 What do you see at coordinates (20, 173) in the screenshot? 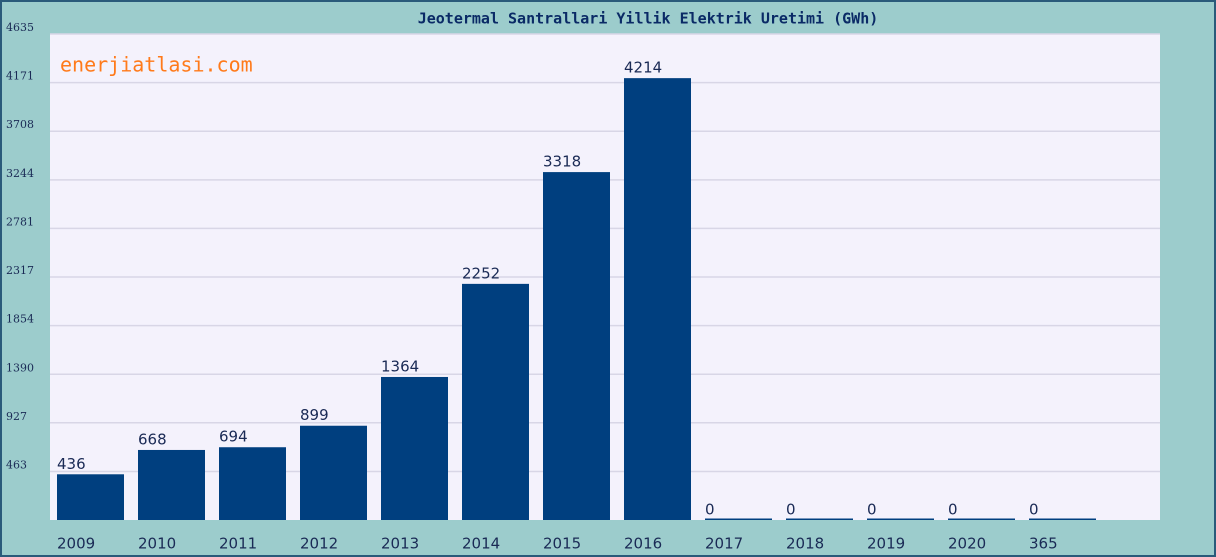
I see `y-tick-label: 3244` at bounding box center [20, 173].